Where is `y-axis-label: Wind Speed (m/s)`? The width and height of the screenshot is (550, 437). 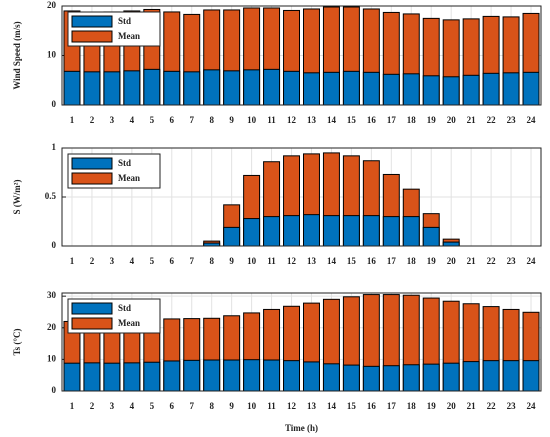 y-axis-label: Wind Speed (m/s) is located at coordinates (17, 55).